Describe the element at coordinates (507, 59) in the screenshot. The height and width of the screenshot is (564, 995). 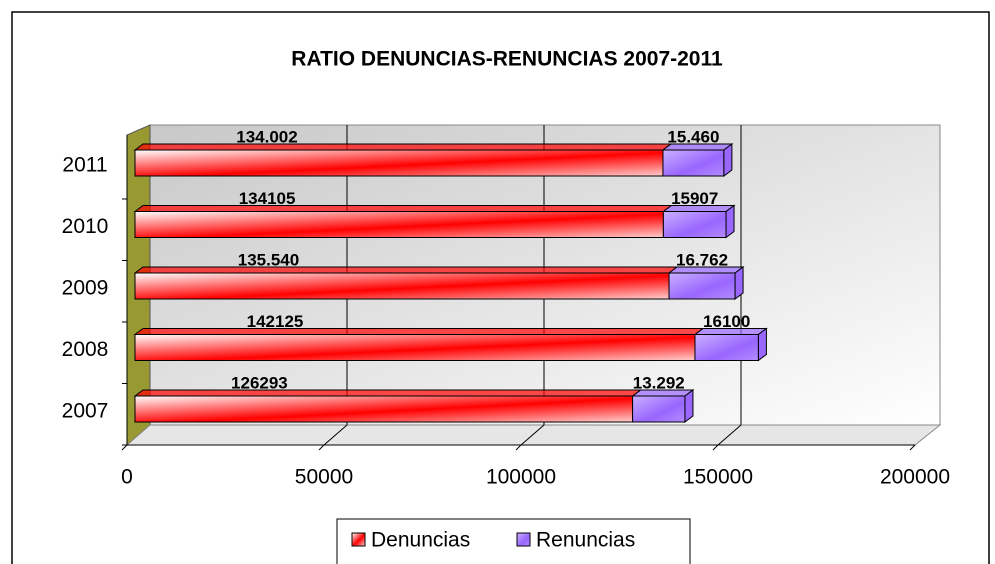
I see `chart-title: RATIO DENUNCIAS-RENUNCIAS 2007-2011` at that location.